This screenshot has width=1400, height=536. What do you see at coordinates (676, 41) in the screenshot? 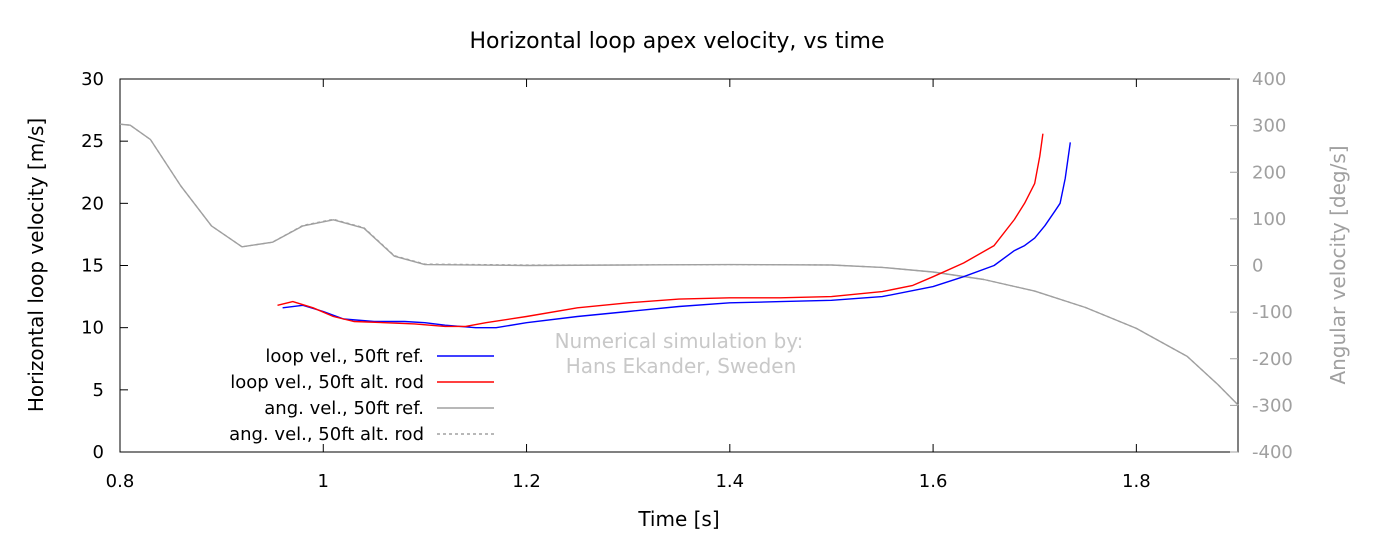
I see `chart-title: Horizontal loop apex velocity, vs time` at bounding box center [676, 41].